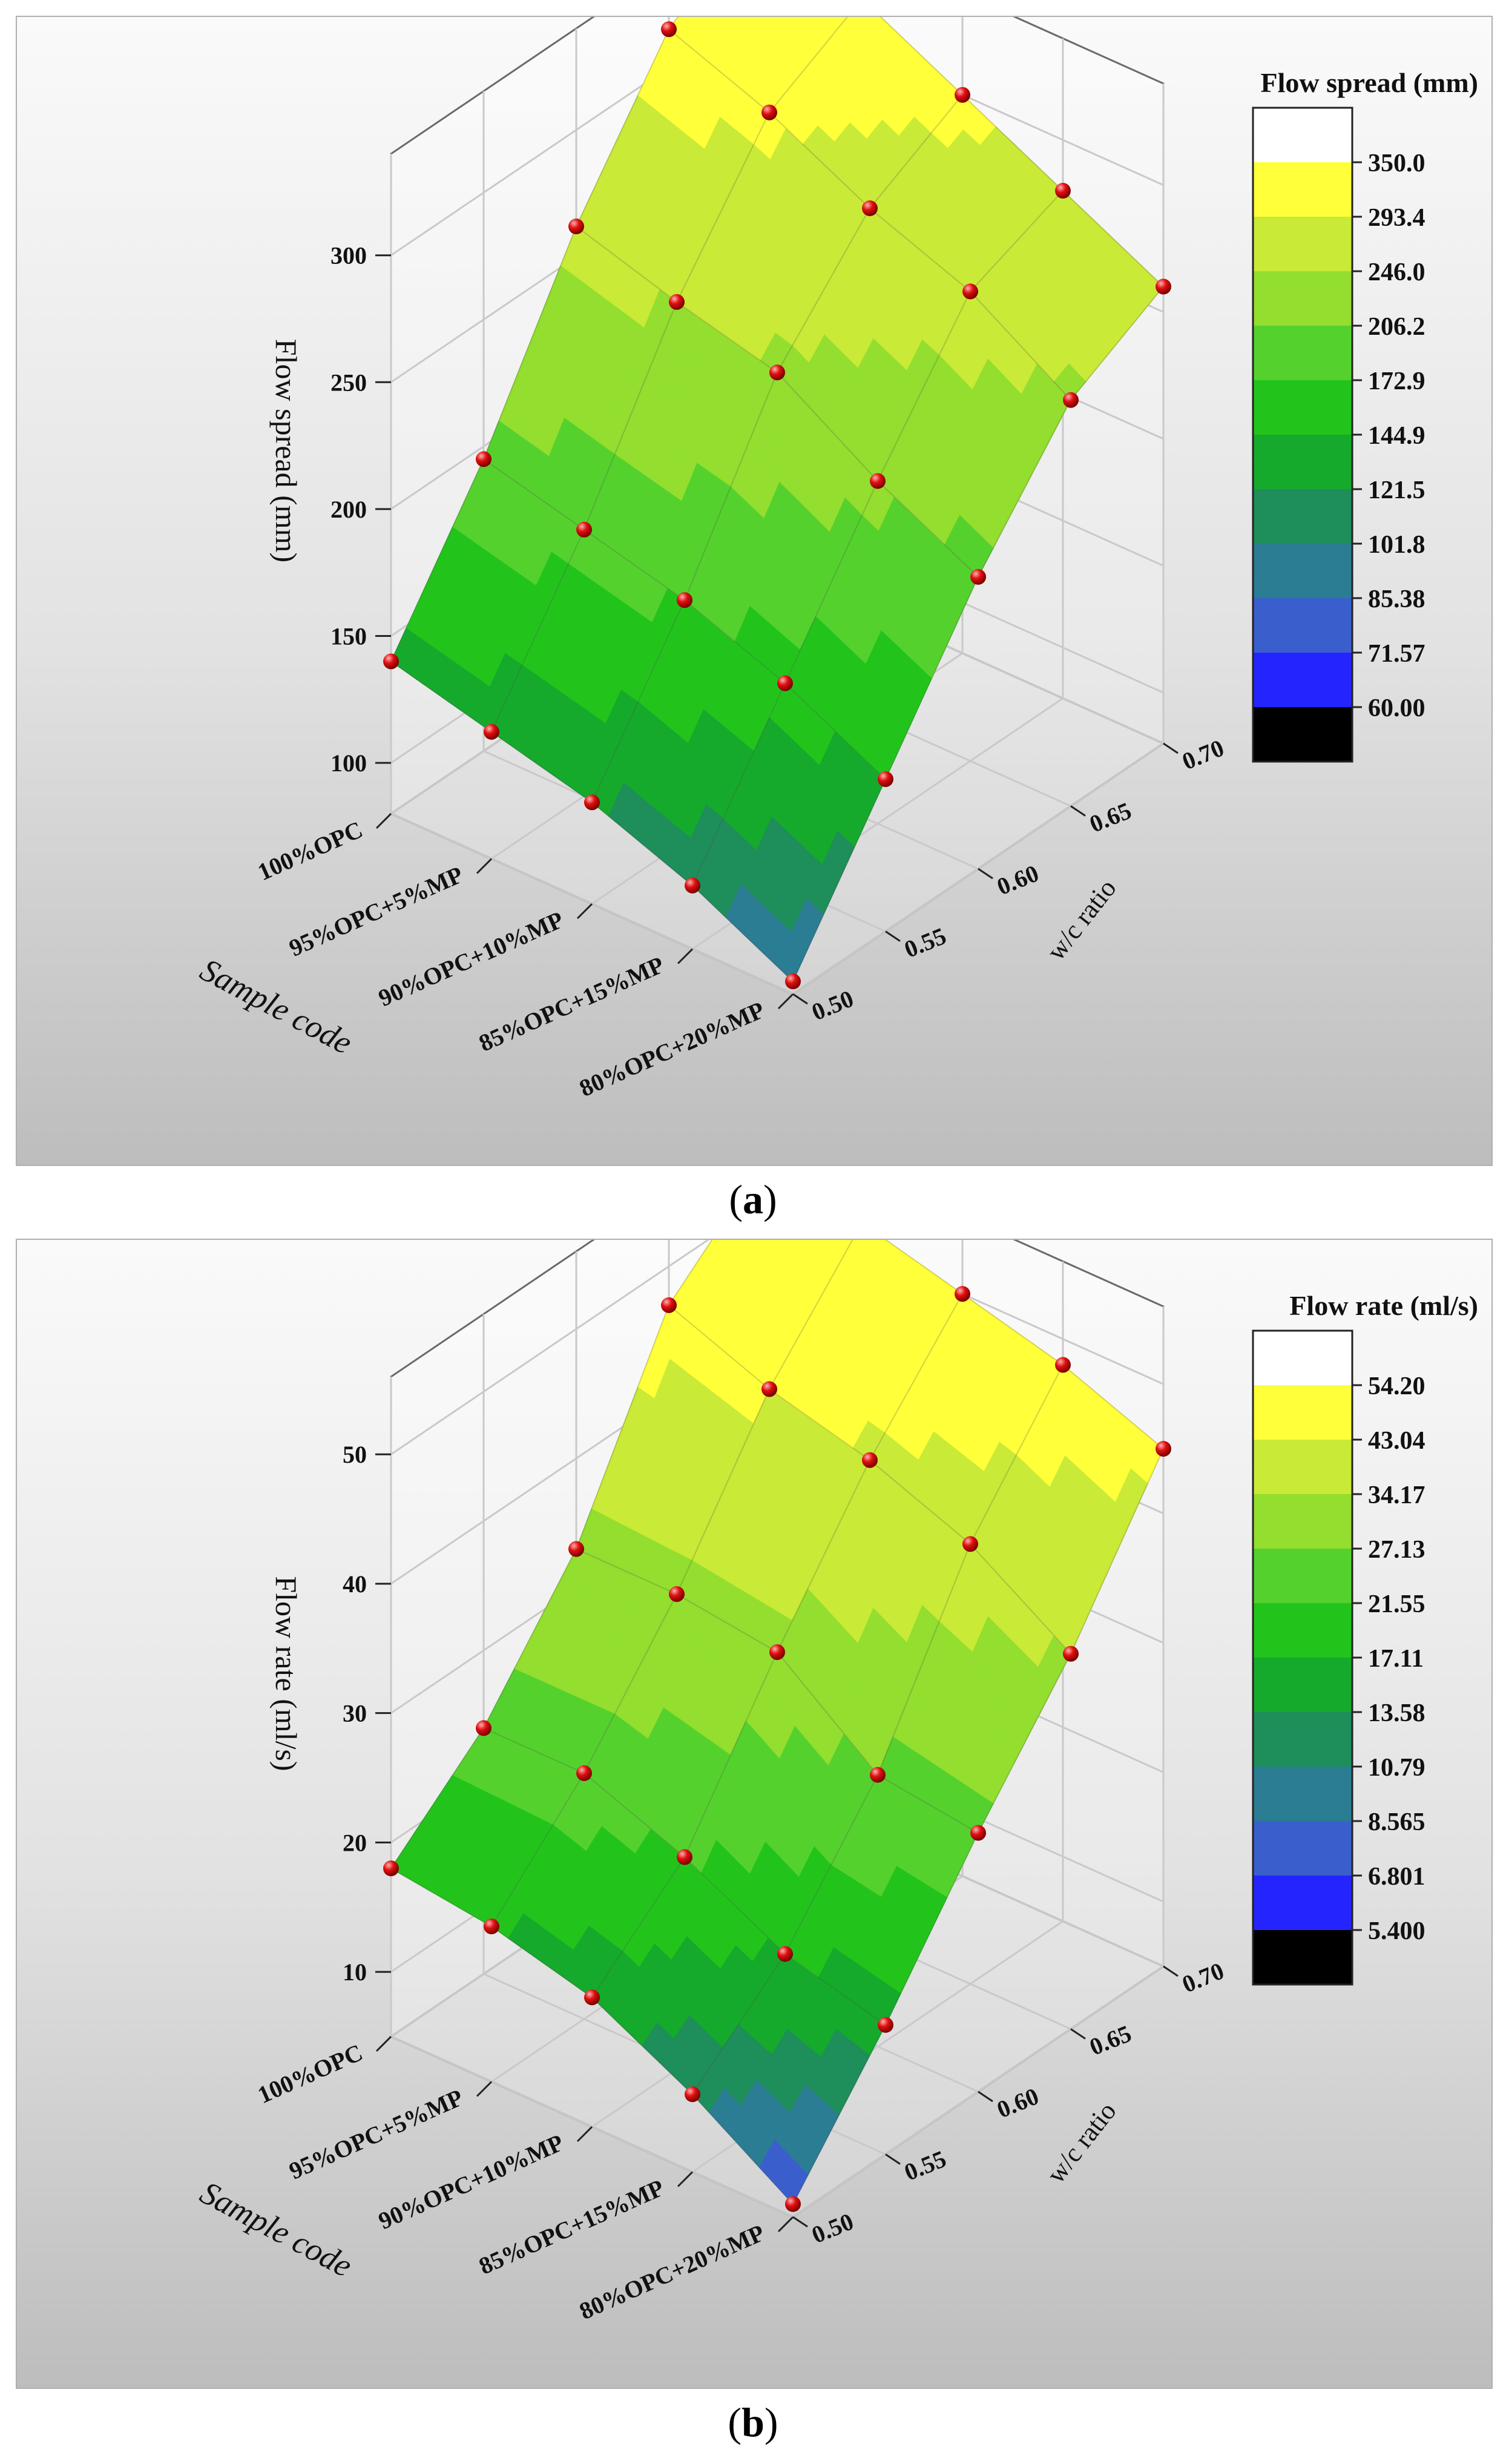  Describe the element at coordinates (1397, 545) in the screenshot. I see `colorbar-label: 101.8` at that location.